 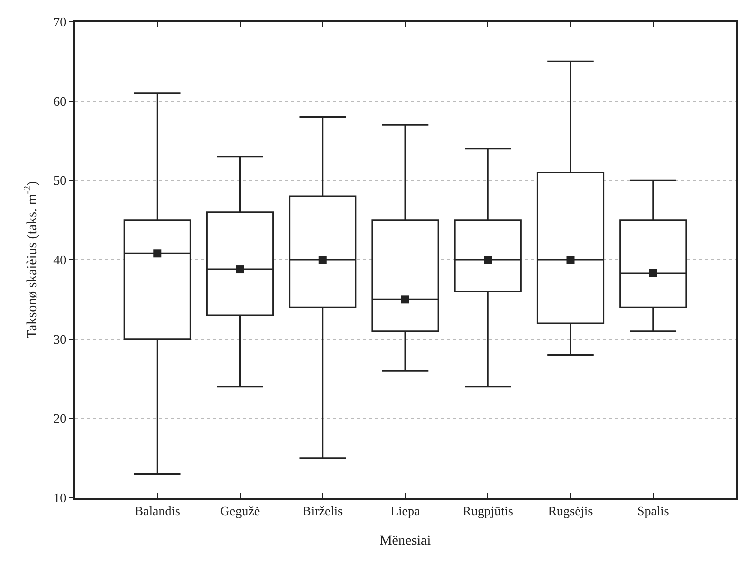 I want to click on x-tick-label: Rugsėjis, so click(x=571, y=510).